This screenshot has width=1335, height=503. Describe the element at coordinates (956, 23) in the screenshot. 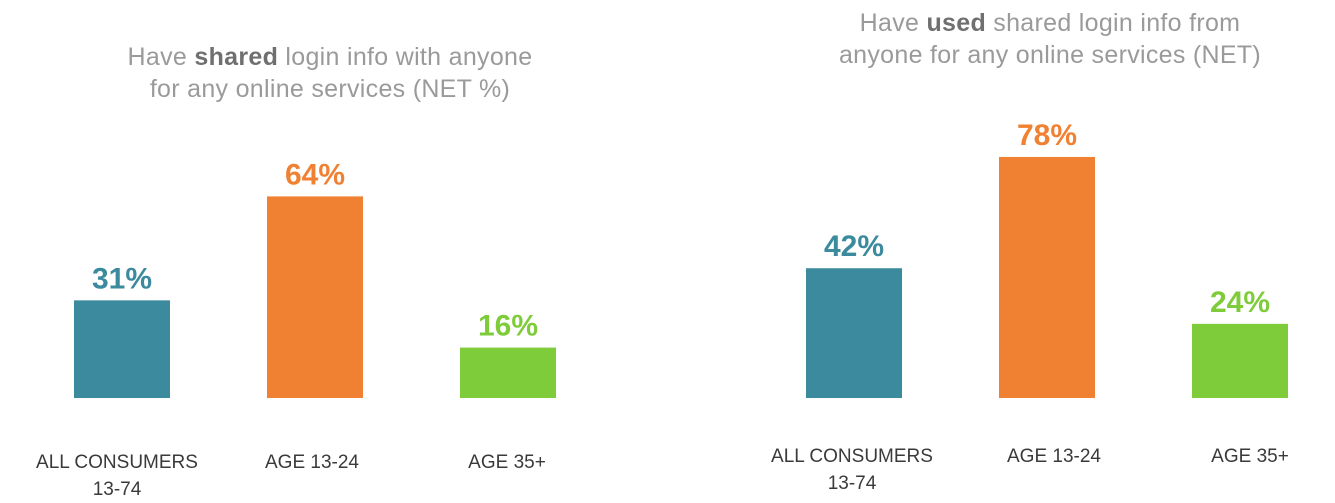

I see `title-used-emphasis: used` at that location.